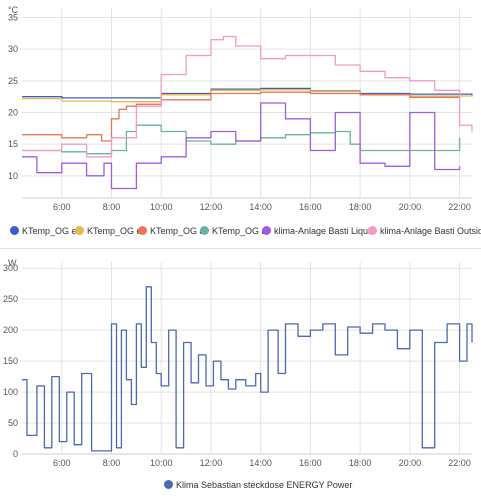 The width and height of the screenshot is (481, 500). Describe the element at coordinates (13, 49) in the screenshot. I see `y-tick-label: 30` at that location.